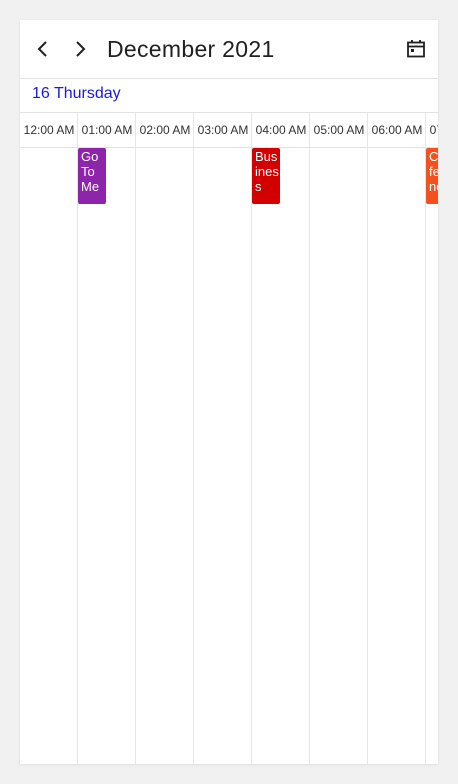 The width and height of the screenshot is (458, 784). What do you see at coordinates (49, 130) in the screenshot?
I see `time-slot-label: 12:00 AM` at bounding box center [49, 130].